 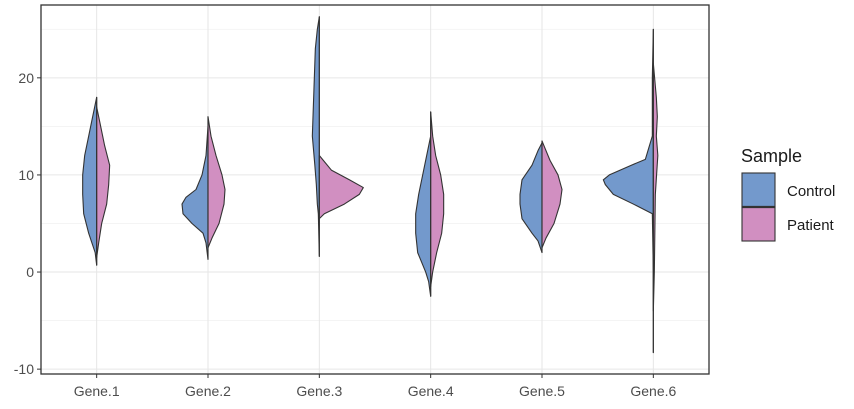 What do you see at coordinates (30, 272) in the screenshot?
I see `y-tick-label: 0` at bounding box center [30, 272].